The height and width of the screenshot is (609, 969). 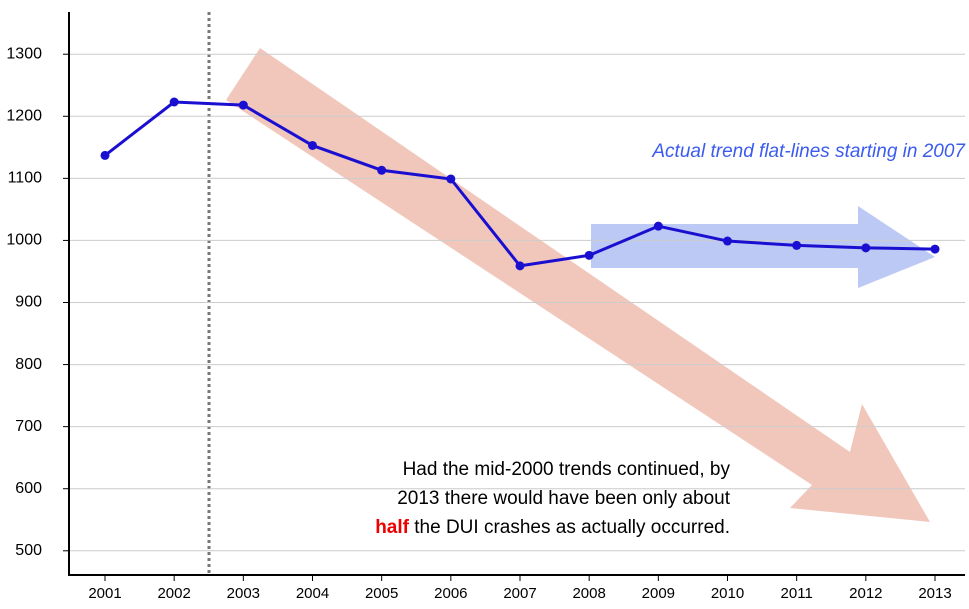 I want to click on trend-annotation: Actual trend flat-lines starting in 2007, so click(x=808, y=151).